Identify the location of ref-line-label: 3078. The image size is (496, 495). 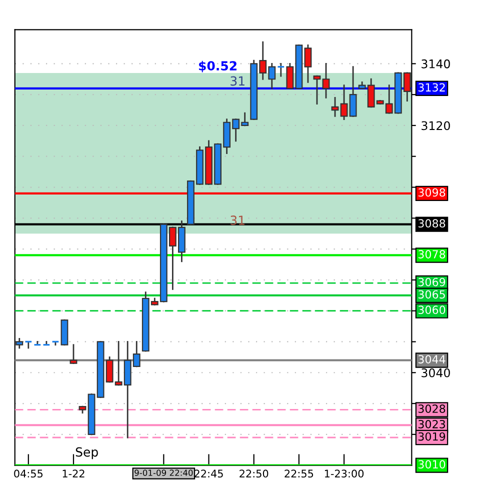
(432, 254).